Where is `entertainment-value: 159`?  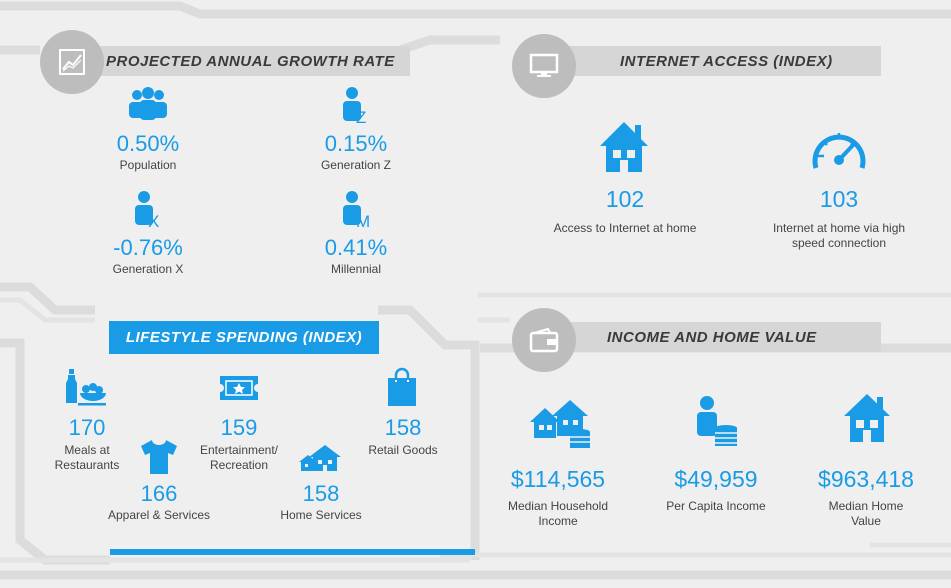 entertainment-value: 159 is located at coordinates (239, 427).